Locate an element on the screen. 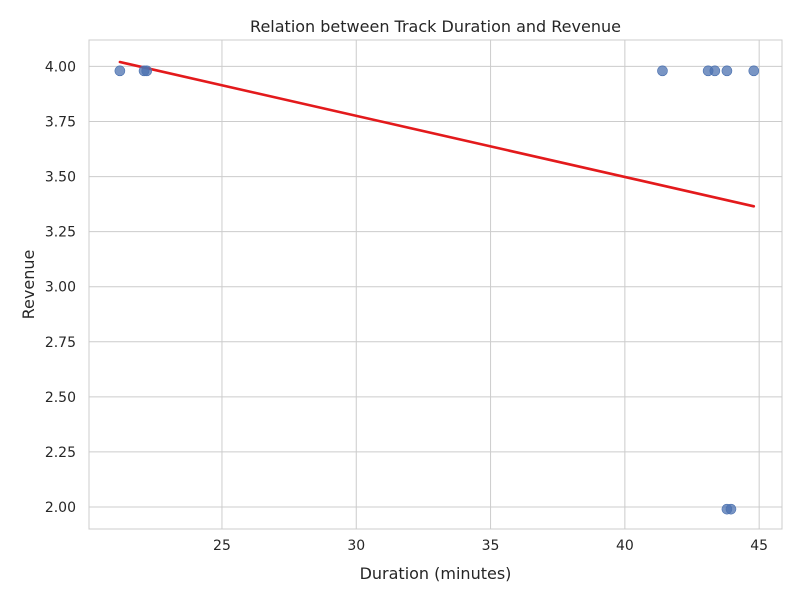  x-tick-label: 30 is located at coordinates (356, 546).